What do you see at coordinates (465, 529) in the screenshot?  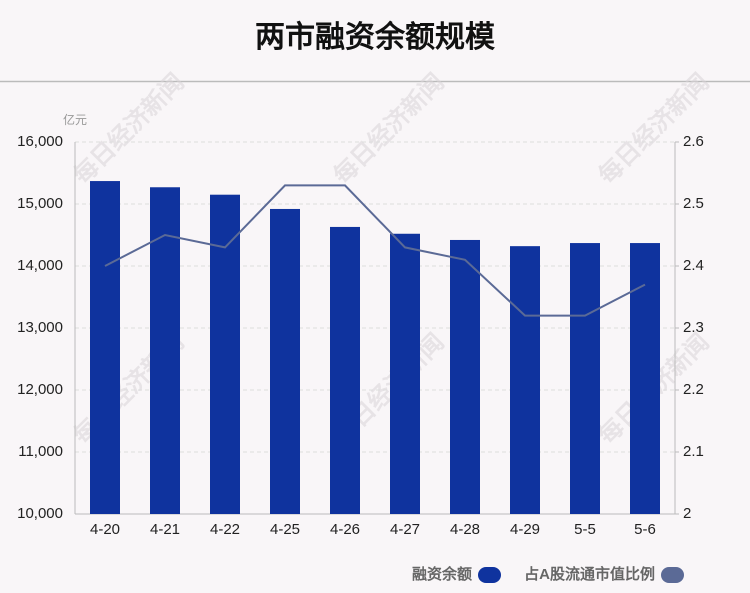 I see `x-tick-label: 4-28` at bounding box center [465, 529].